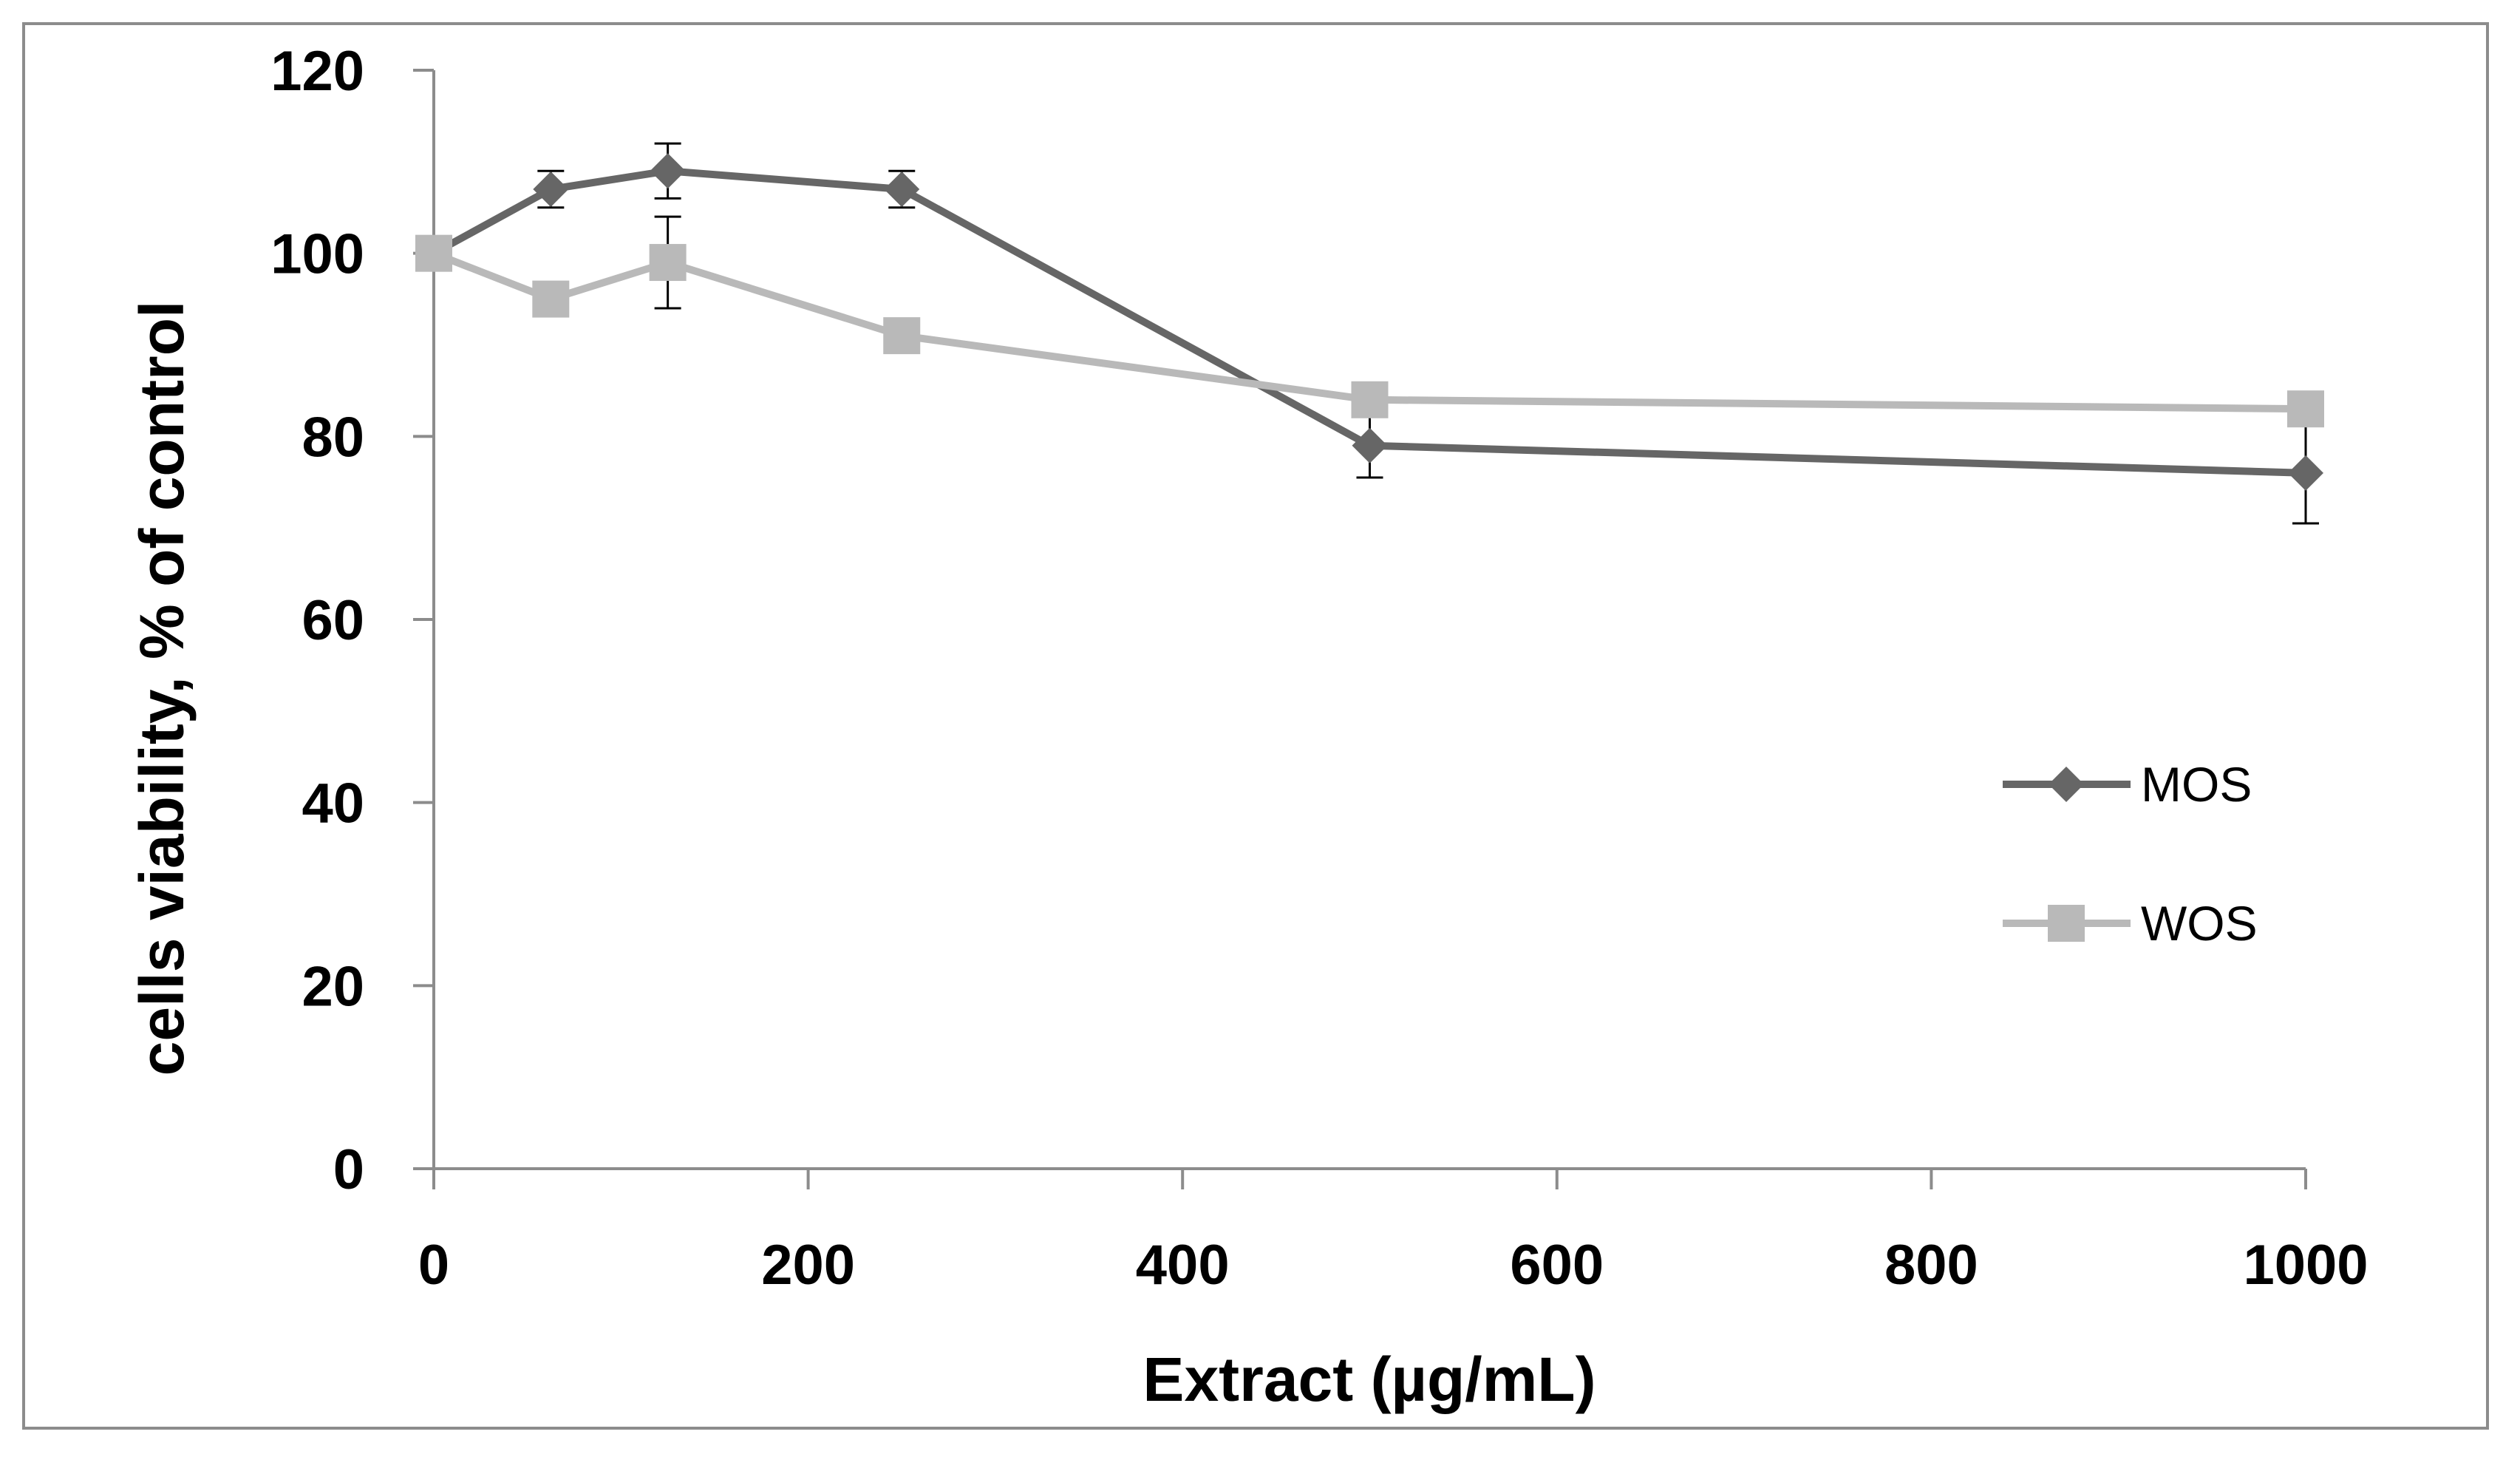 This screenshot has height=1457, width=2520. Describe the element at coordinates (317, 71) in the screenshot. I see `y-tick-label: 120` at that location.